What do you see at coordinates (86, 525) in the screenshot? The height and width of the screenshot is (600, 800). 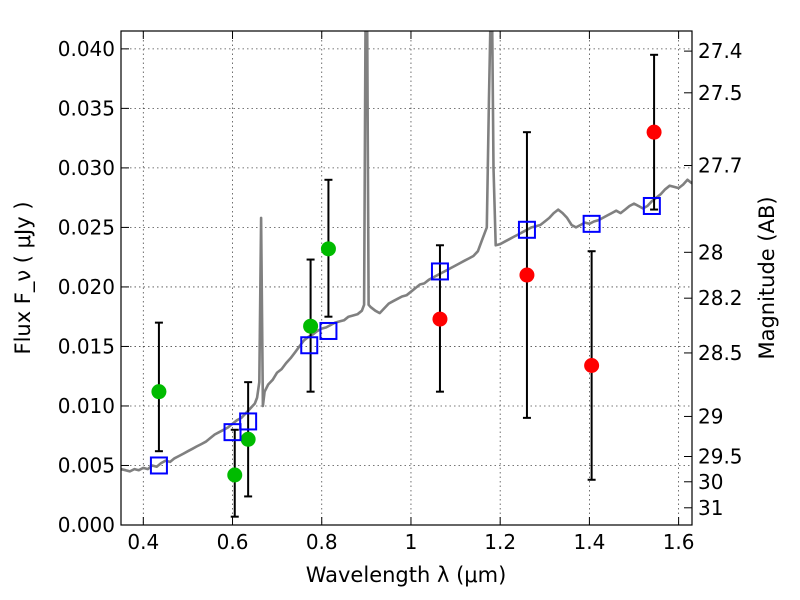 I see `y-tick-label: 0.000` at bounding box center [86, 525].